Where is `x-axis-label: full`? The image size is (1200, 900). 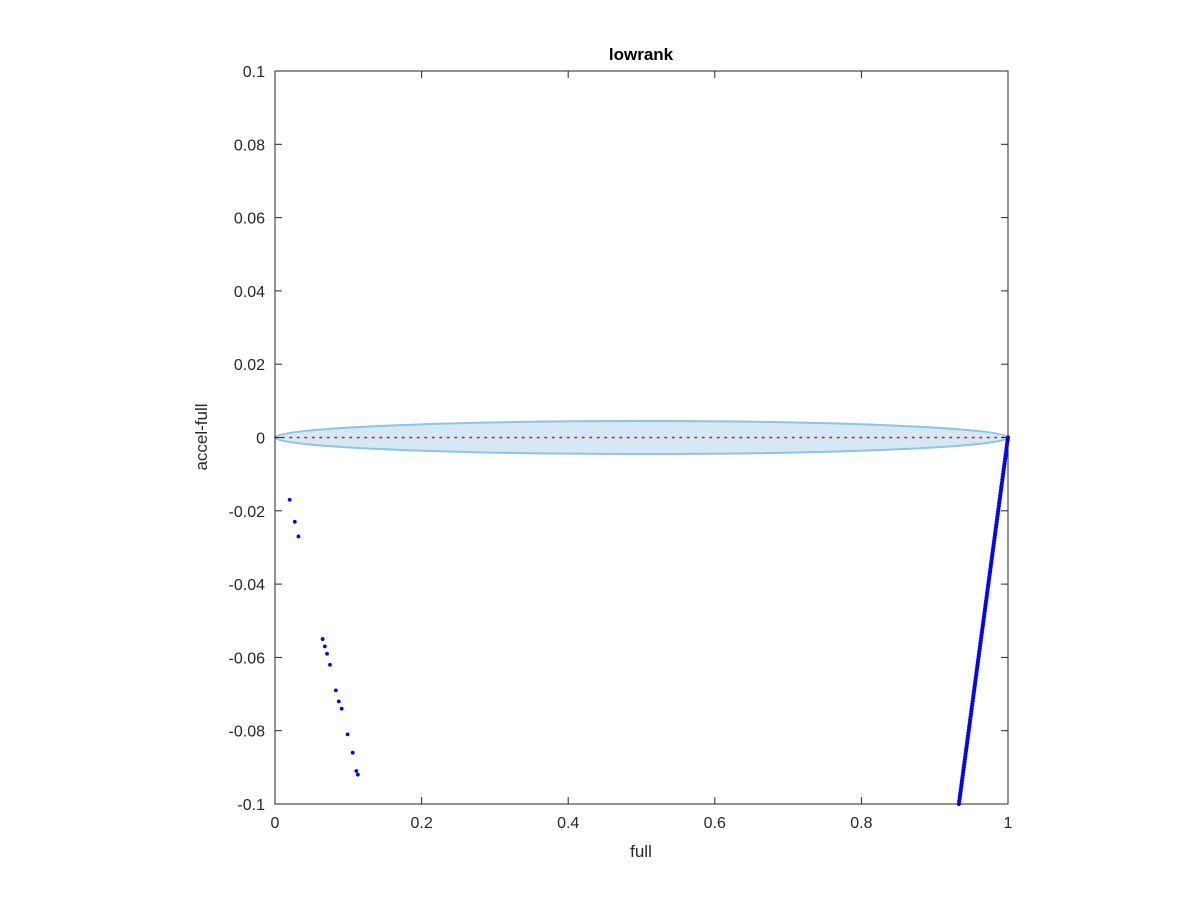 x-axis-label: full is located at coordinates (641, 851).